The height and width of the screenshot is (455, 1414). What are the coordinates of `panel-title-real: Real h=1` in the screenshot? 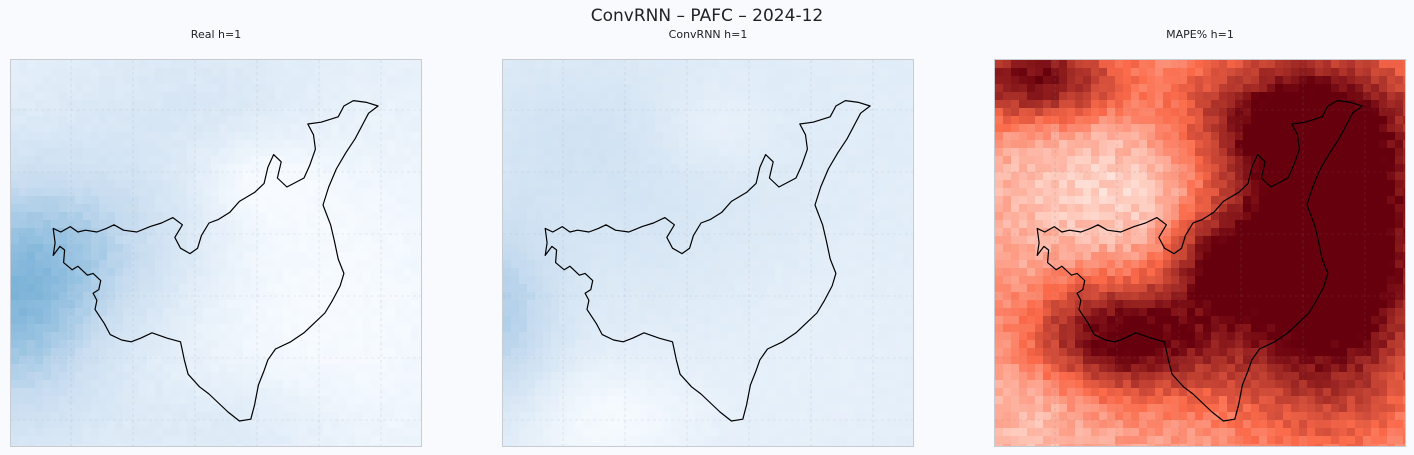 It's located at (216, 34).